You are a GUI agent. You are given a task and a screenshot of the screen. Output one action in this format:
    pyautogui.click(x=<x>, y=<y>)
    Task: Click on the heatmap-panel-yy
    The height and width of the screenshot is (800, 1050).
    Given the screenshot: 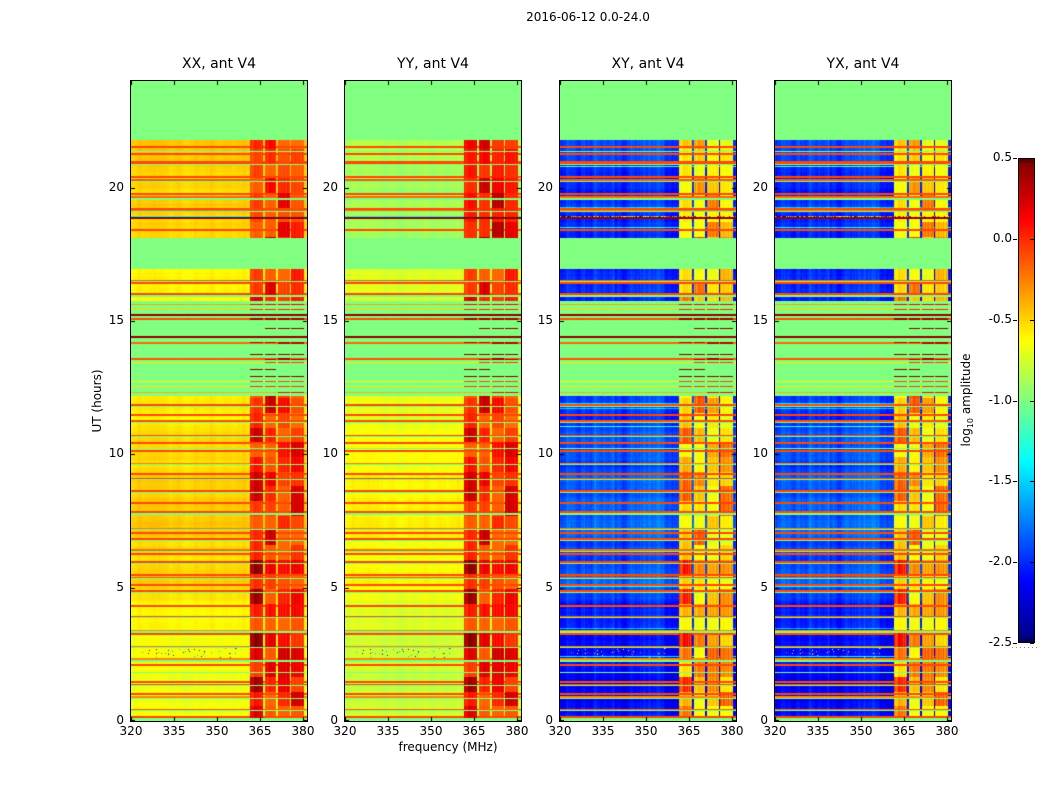 What is the action you would take?
    pyautogui.click(x=433, y=401)
    